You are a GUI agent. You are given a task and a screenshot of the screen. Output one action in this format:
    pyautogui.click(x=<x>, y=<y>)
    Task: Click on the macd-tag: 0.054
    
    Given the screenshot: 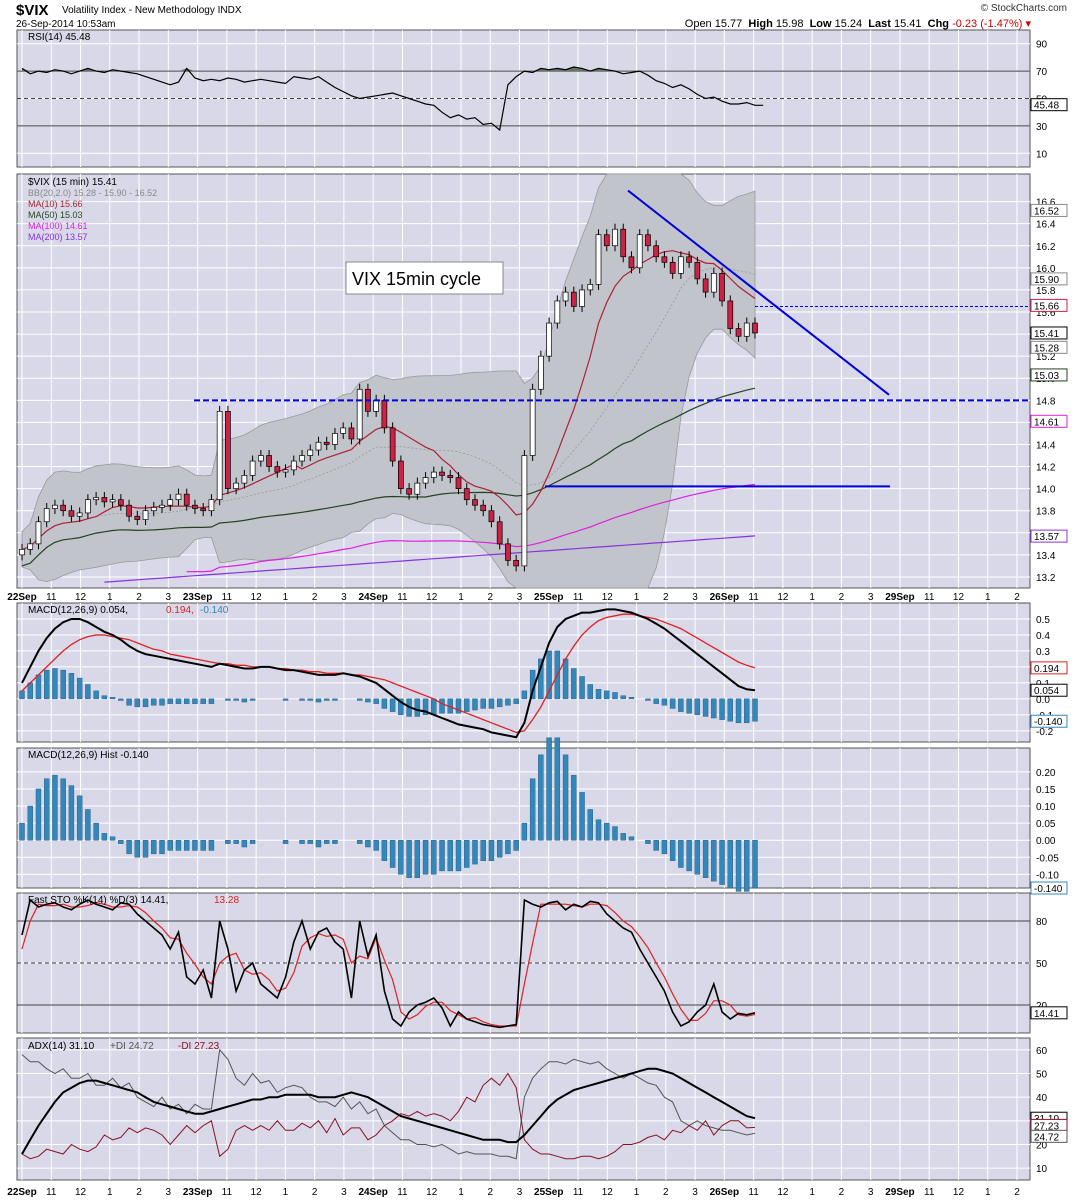 What is the action you would take?
    pyautogui.click(x=1046, y=691)
    